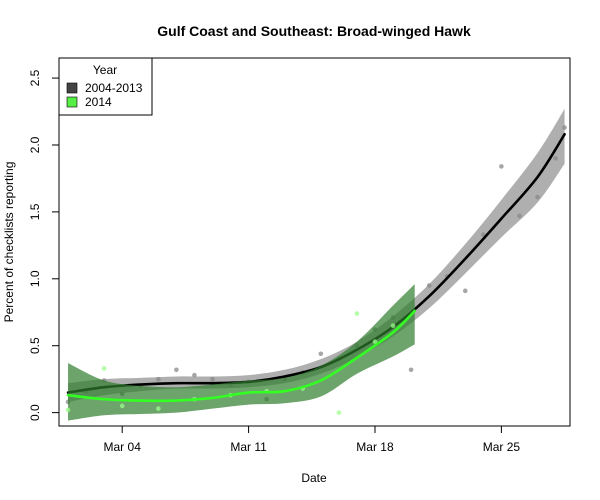  What do you see at coordinates (35, 144) in the screenshot?
I see `y-tick-label-4: 2.0` at bounding box center [35, 144].